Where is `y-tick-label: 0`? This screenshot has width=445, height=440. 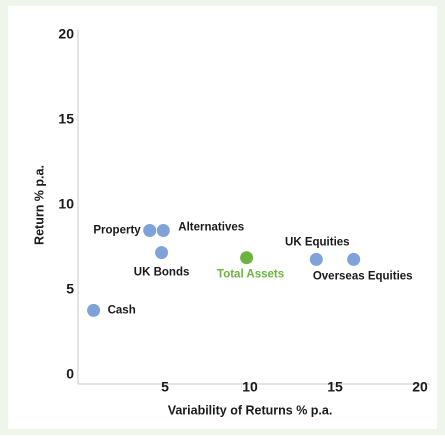 y-tick-label: 0 is located at coordinates (70, 374).